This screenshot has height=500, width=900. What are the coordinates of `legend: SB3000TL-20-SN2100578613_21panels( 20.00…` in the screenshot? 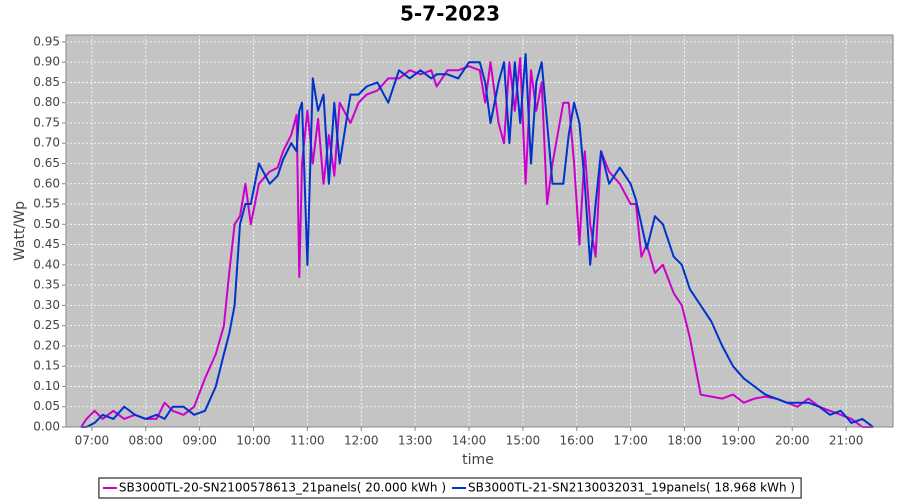 It's located at (450, 488).